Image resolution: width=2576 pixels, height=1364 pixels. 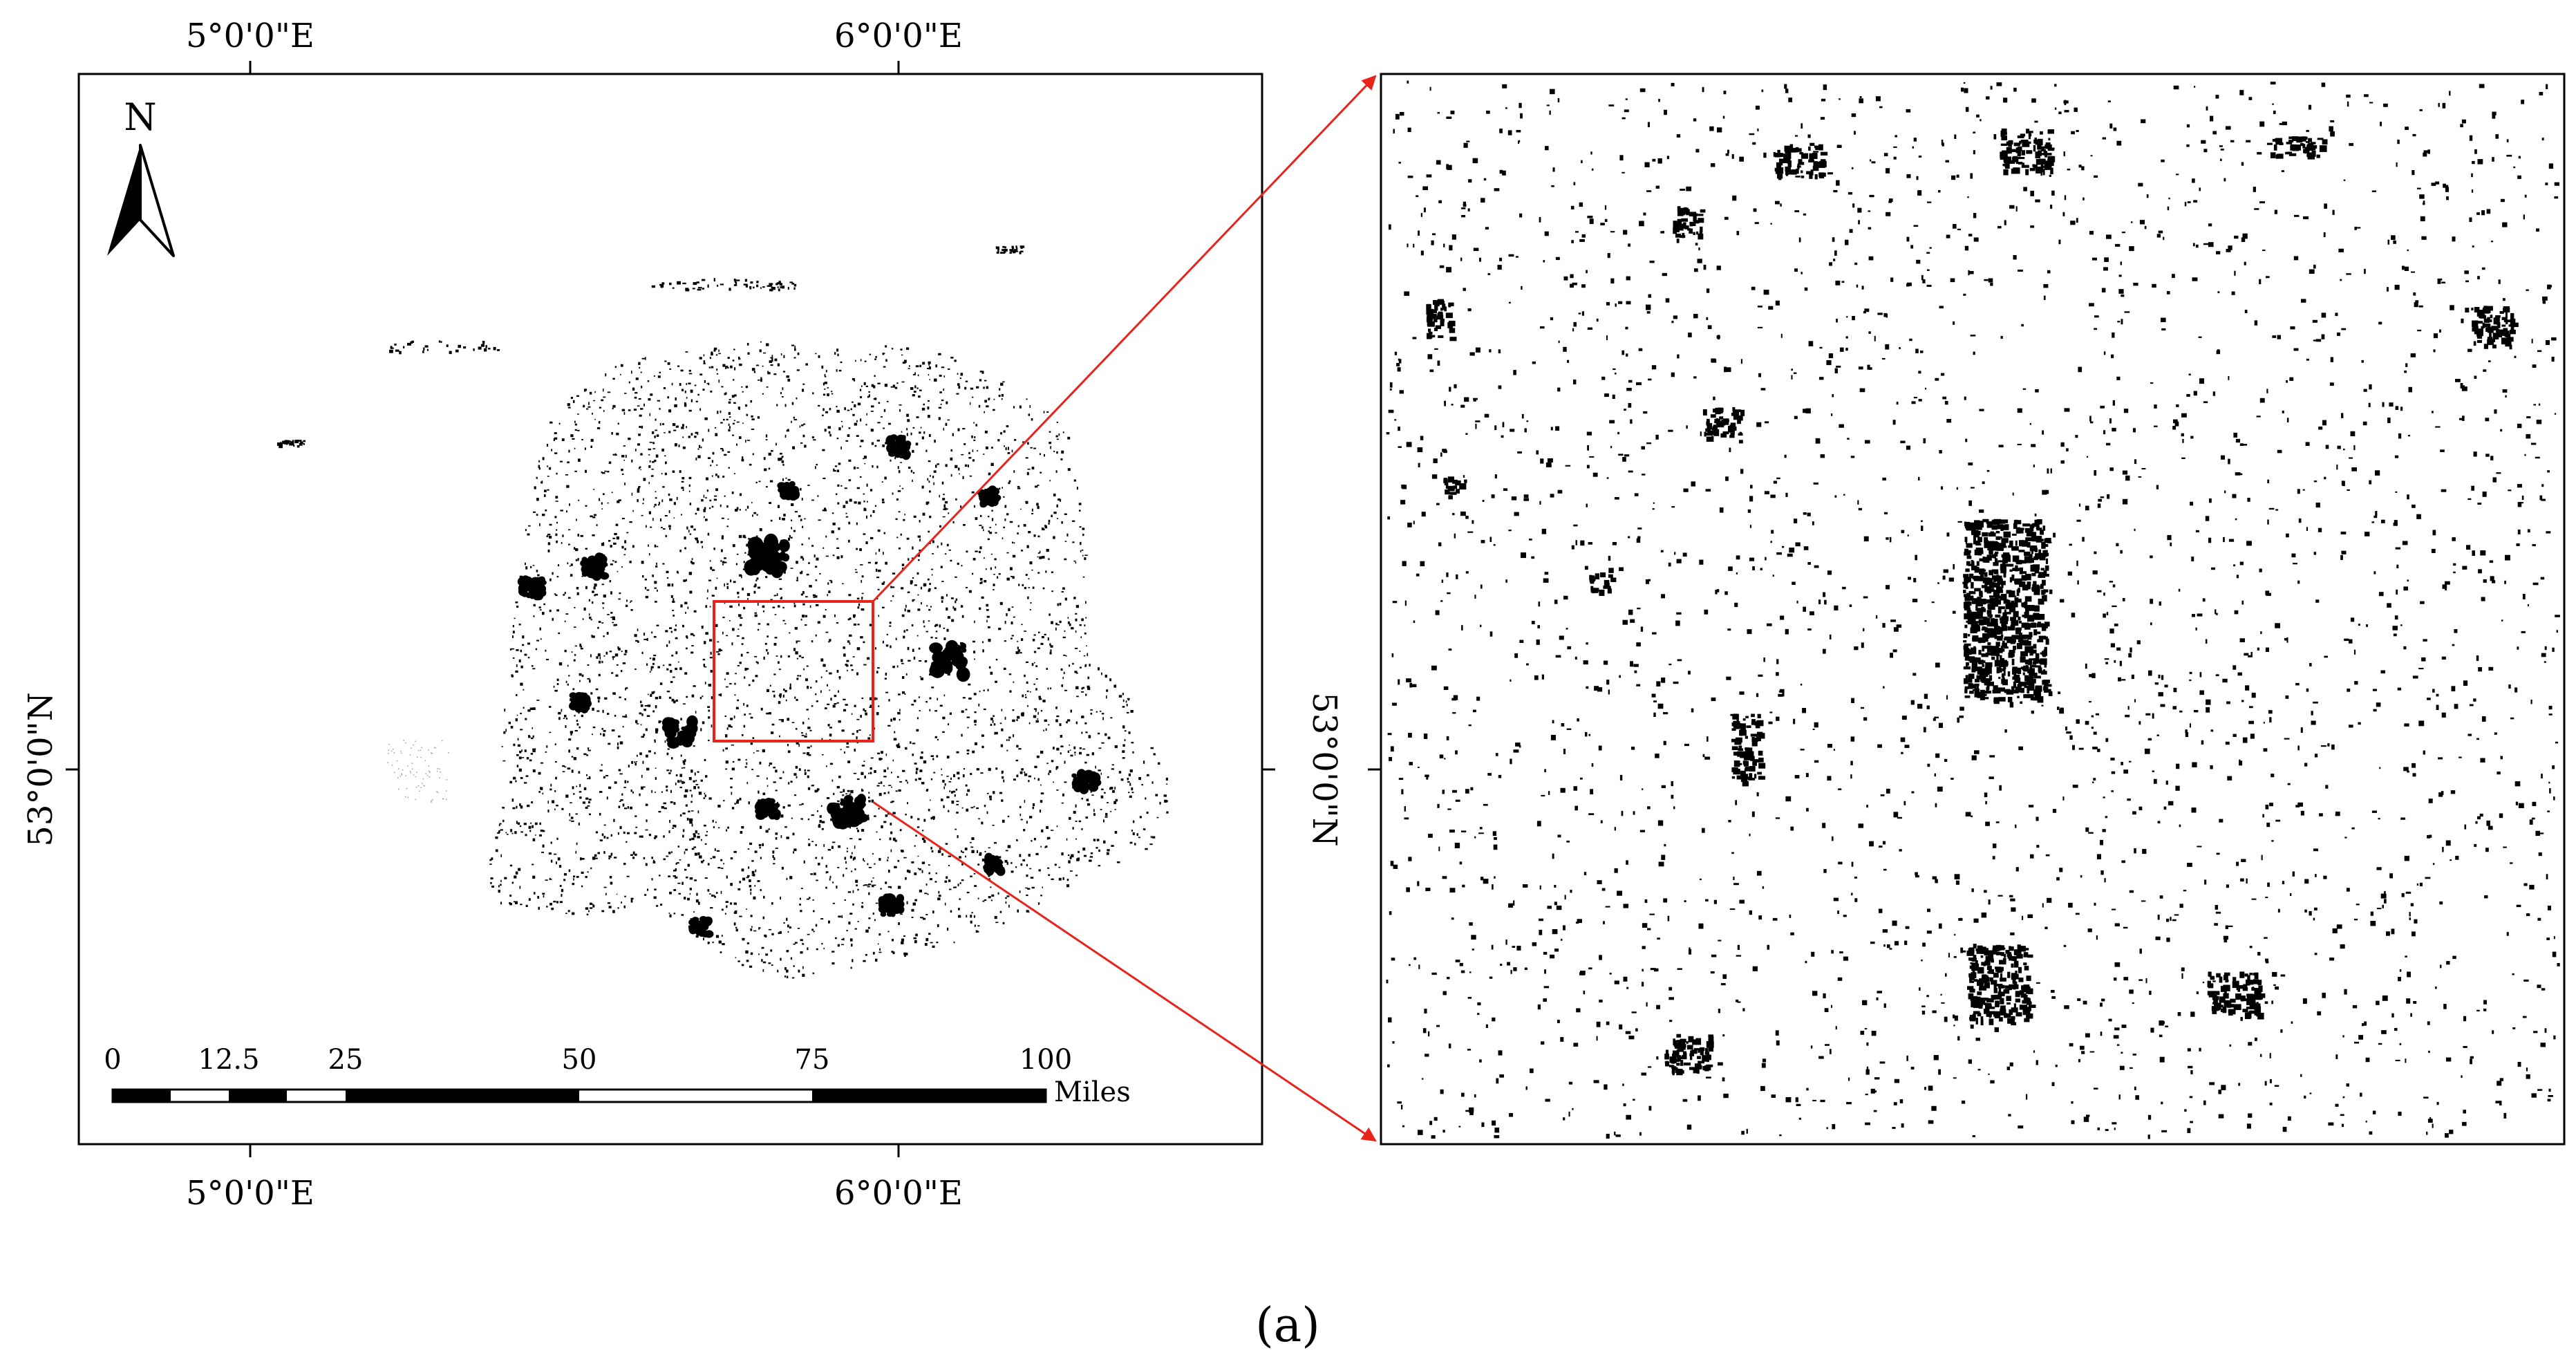 I want to click on scale-tick-75: 75, so click(x=812, y=1060).